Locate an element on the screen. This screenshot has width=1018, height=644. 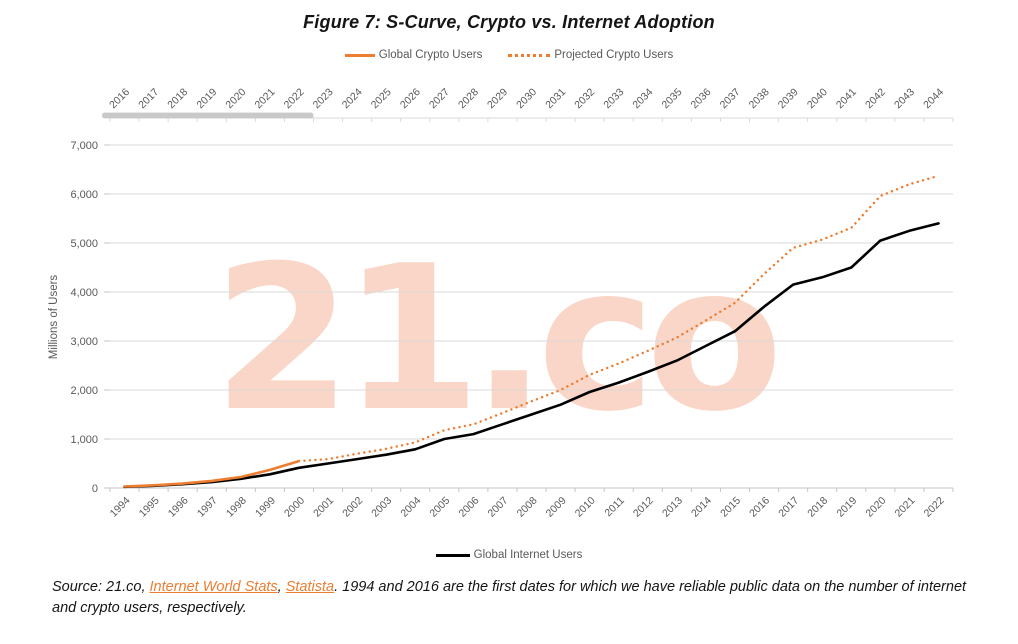
svg-text: 2030 is located at coordinates (526, 98).